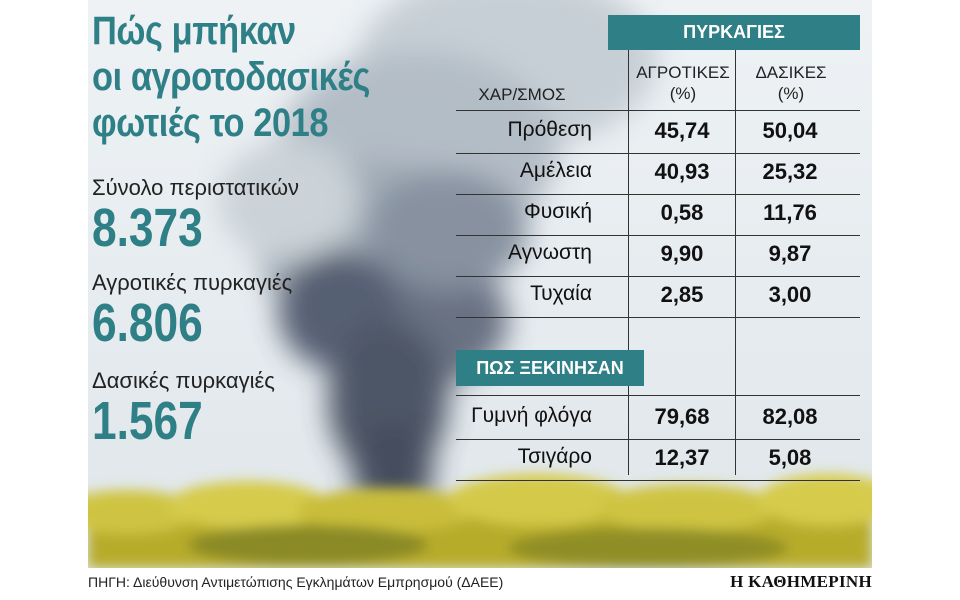  I want to click on row-category: Τσιγάρο, so click(554, 456).